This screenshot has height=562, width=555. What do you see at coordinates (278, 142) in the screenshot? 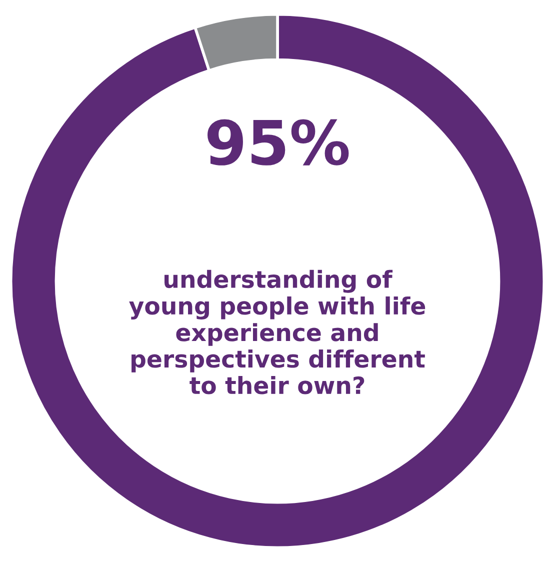
I see `data-label: 95%` at bounding box center [278, 142].